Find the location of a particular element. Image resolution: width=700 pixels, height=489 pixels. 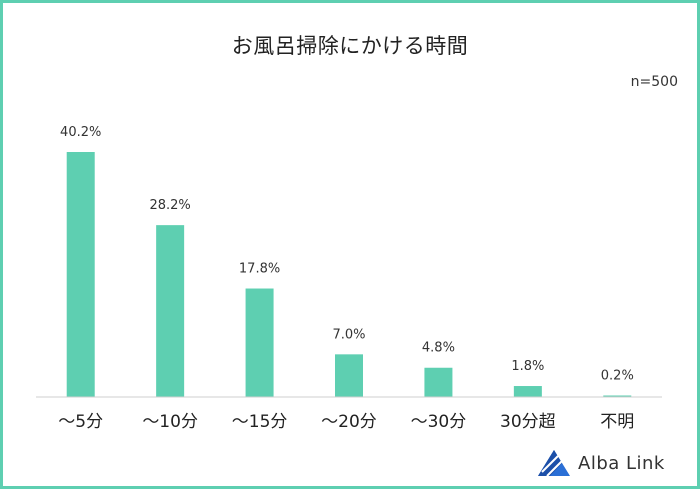

triangle-logo-icon is located at coordinates (554, 463).